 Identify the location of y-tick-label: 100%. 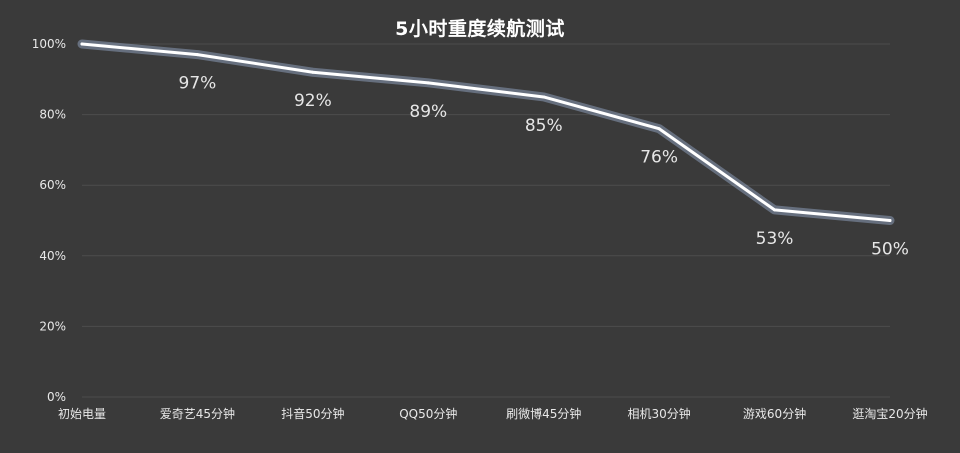
(49, 44).